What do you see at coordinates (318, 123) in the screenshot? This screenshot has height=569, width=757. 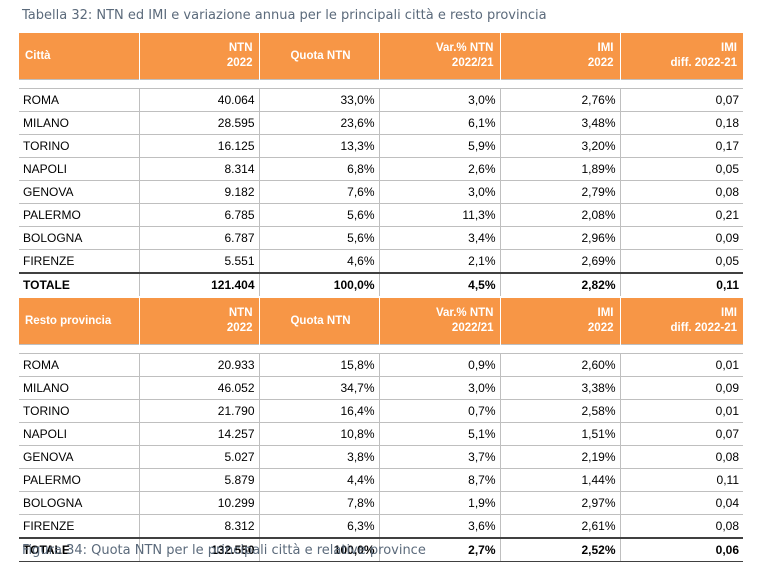 I see `quota-cell: 23,6%` at bounding box center [318, 123].